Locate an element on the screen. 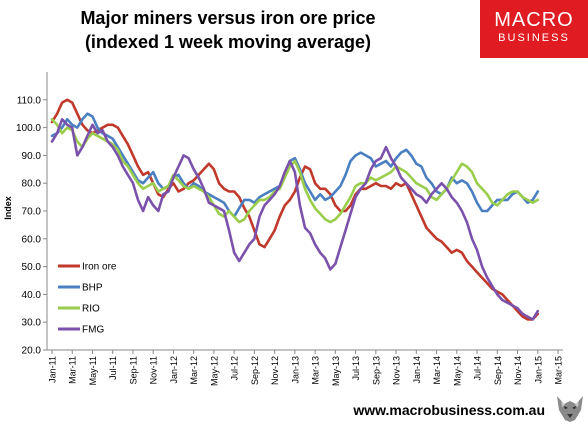 Image resolution: width=588 pixels, height=425 pixels. chart-title-line1: Major miners versus iron ore price is located at coordinates (228, 18).